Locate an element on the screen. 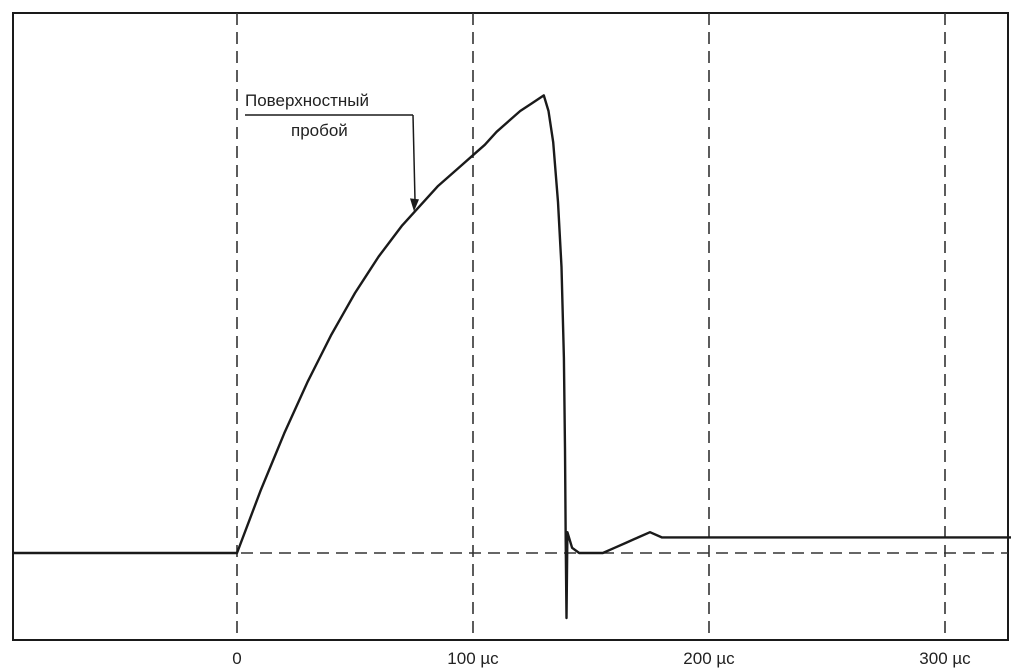  x-tick-label: 300 µс is located at coordinates (945, 658).